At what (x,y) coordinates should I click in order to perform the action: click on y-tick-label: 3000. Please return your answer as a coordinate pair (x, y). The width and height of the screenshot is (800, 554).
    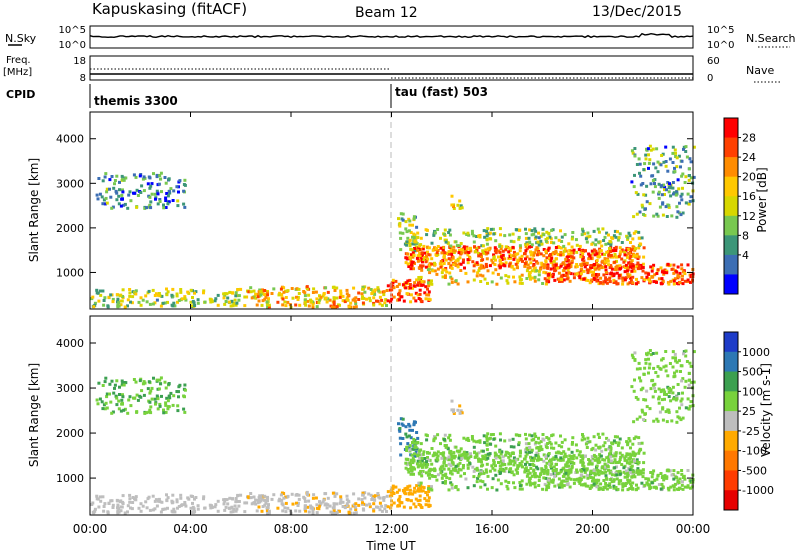
    Looking at the image, I should click on (70, 183).